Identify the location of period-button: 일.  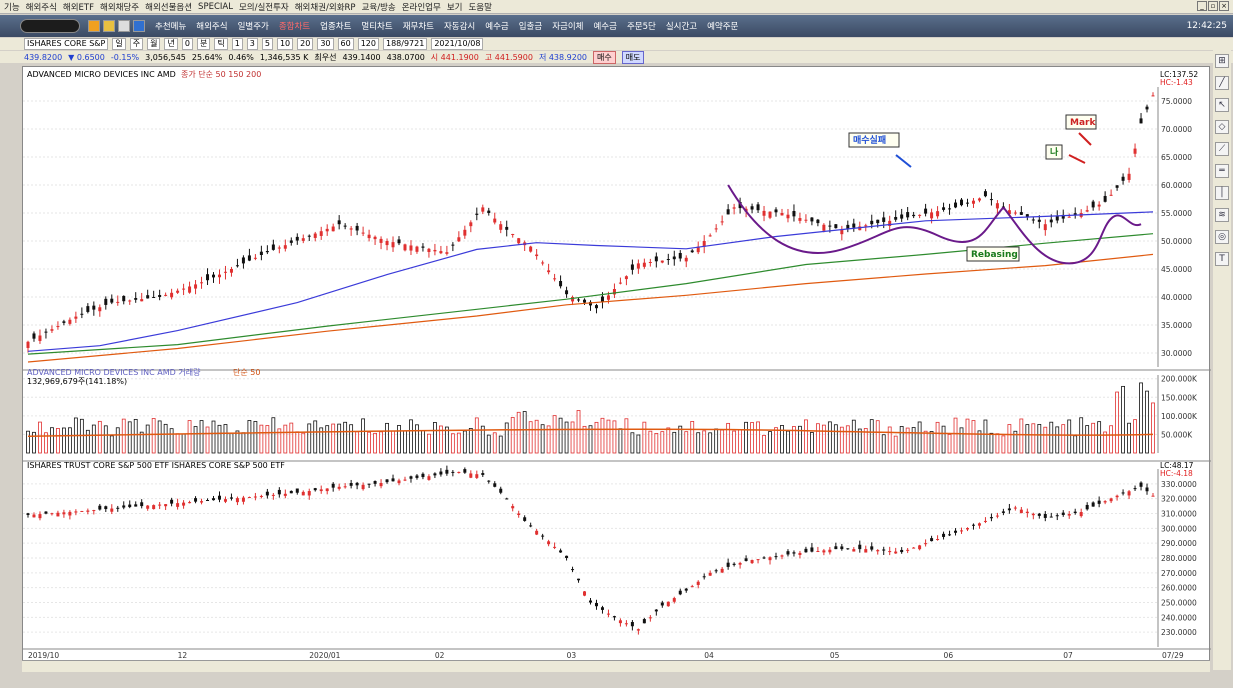
(119, 44).